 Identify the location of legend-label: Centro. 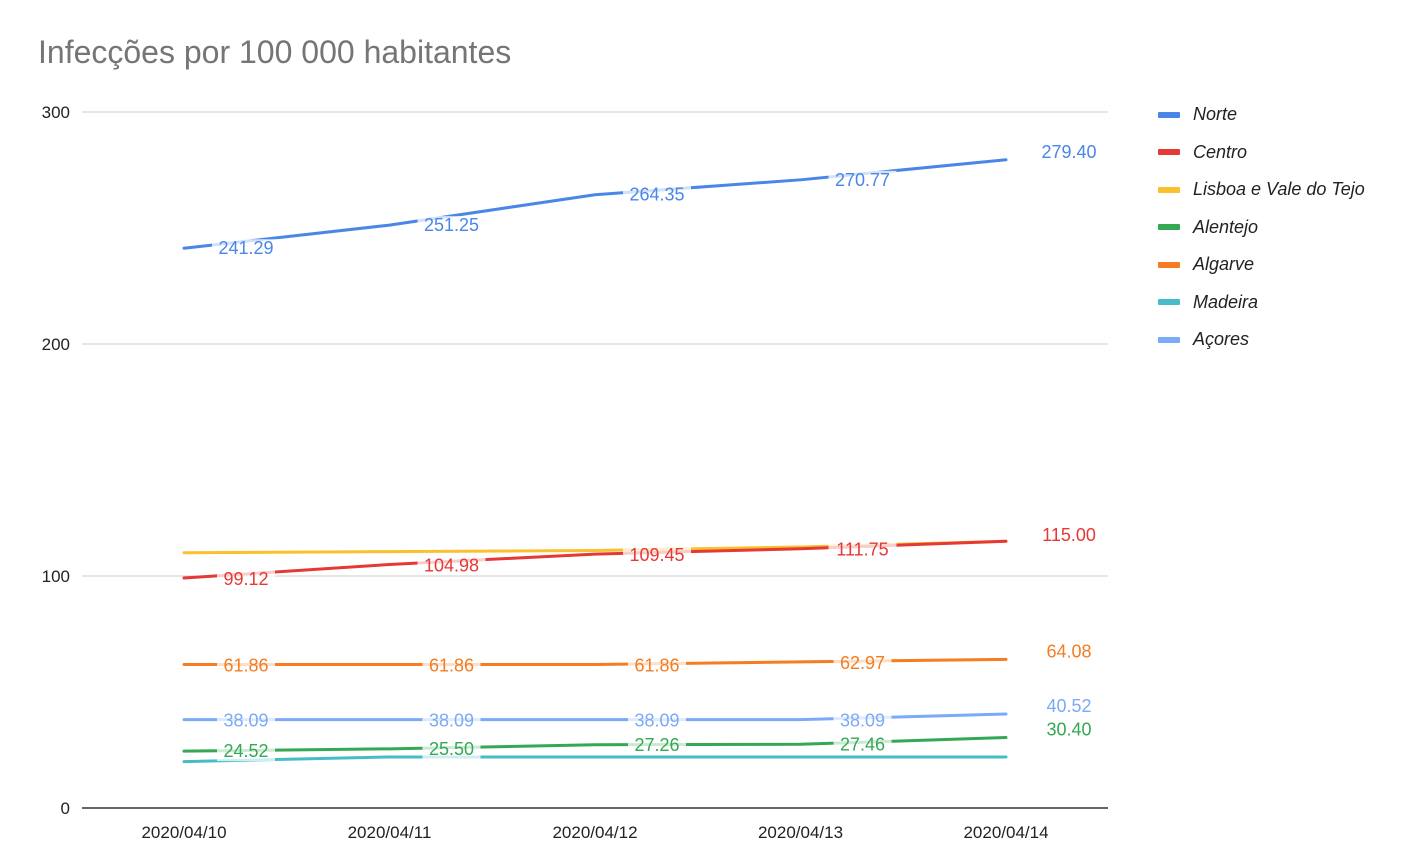
(1220, 151).